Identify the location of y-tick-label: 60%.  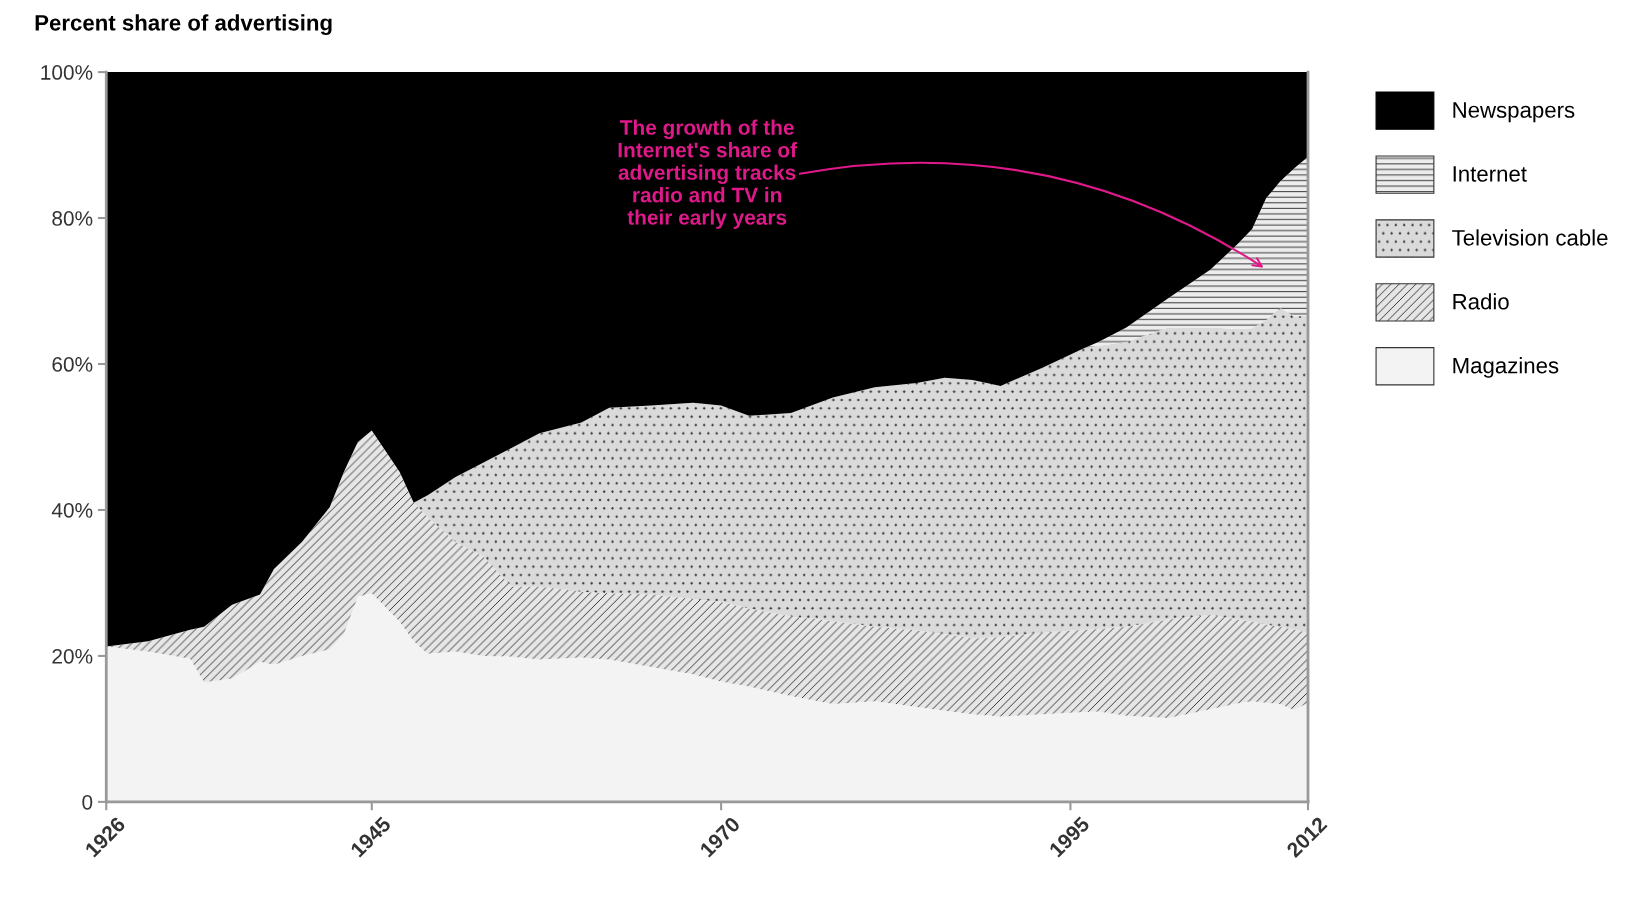
(72, 364).